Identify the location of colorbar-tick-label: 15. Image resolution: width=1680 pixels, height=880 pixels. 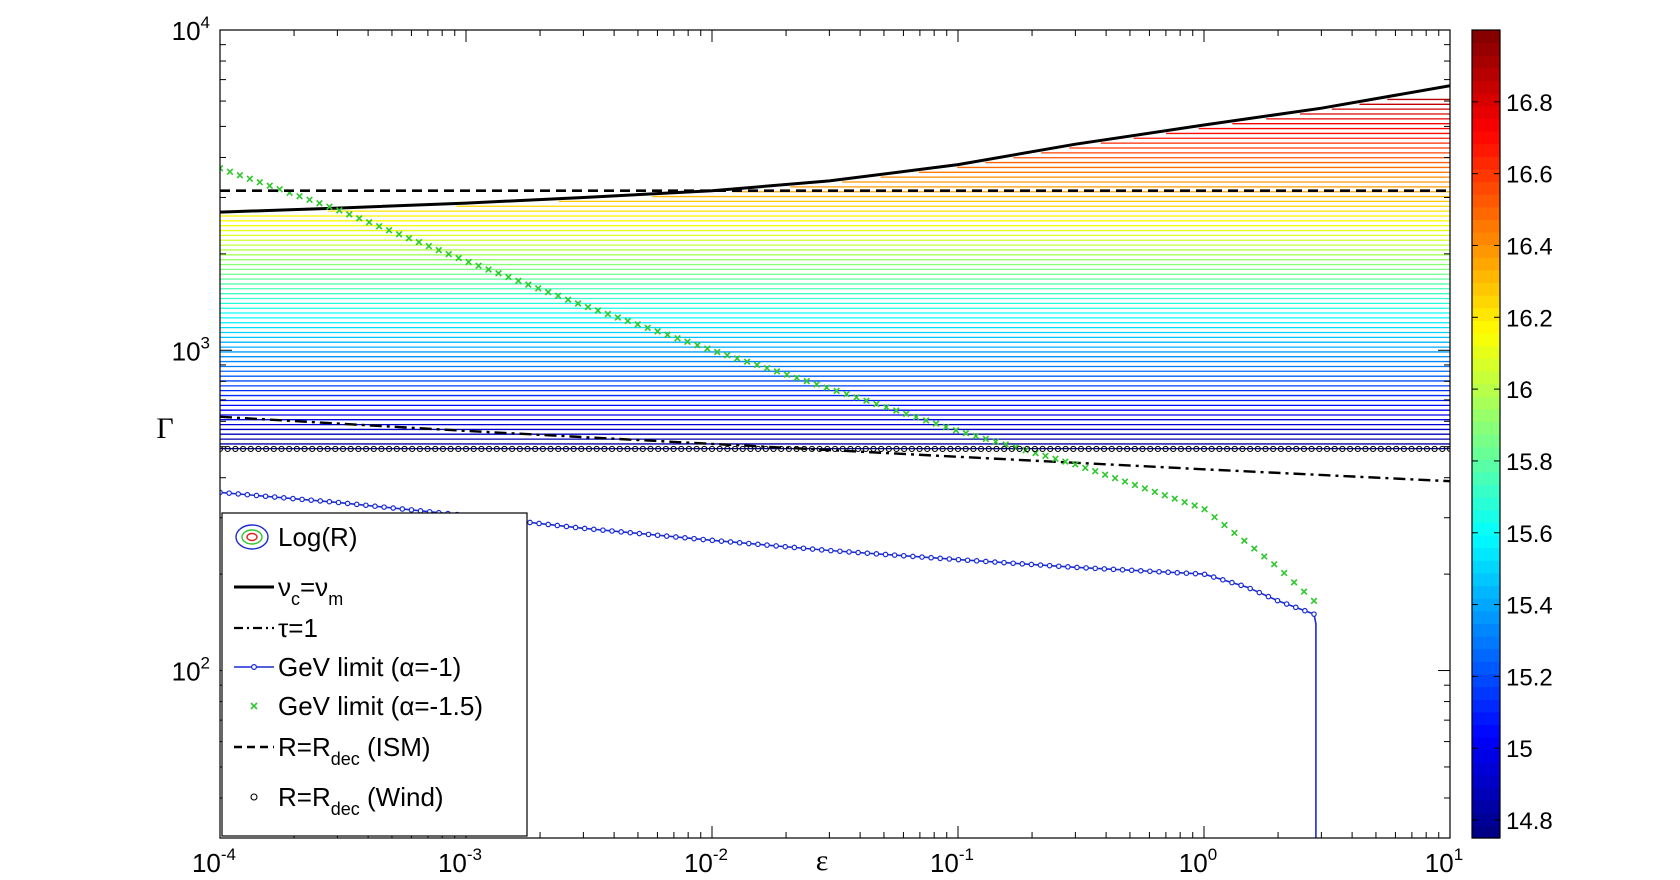
(1519, 749).